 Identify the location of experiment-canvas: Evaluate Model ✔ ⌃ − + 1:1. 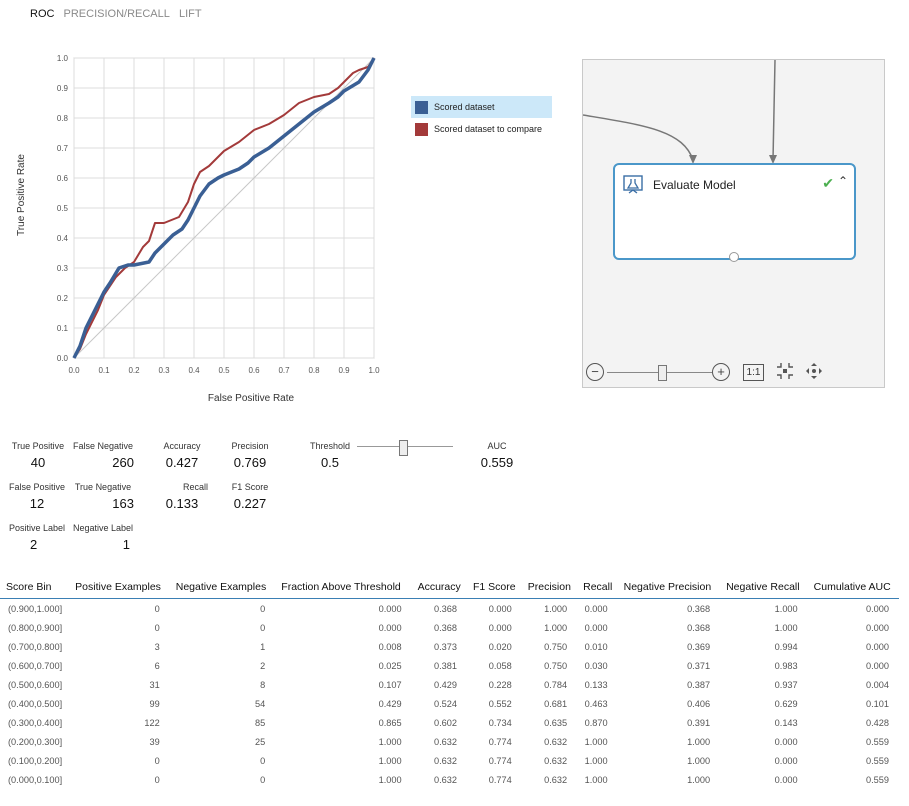
(733, 223).